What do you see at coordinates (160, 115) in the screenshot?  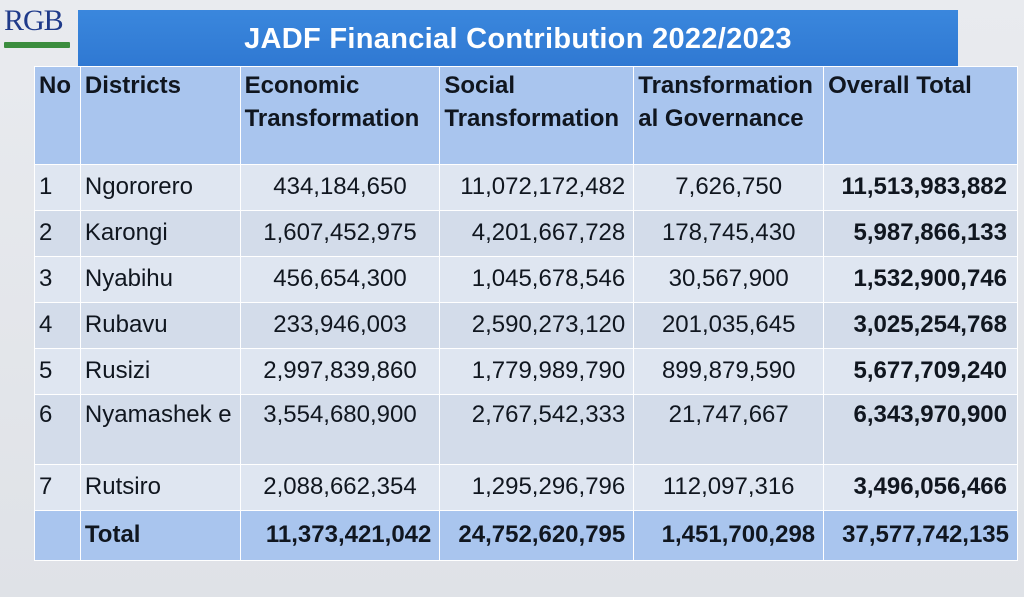 I see `header-districts: Districts` at bounding box center [160, 115].